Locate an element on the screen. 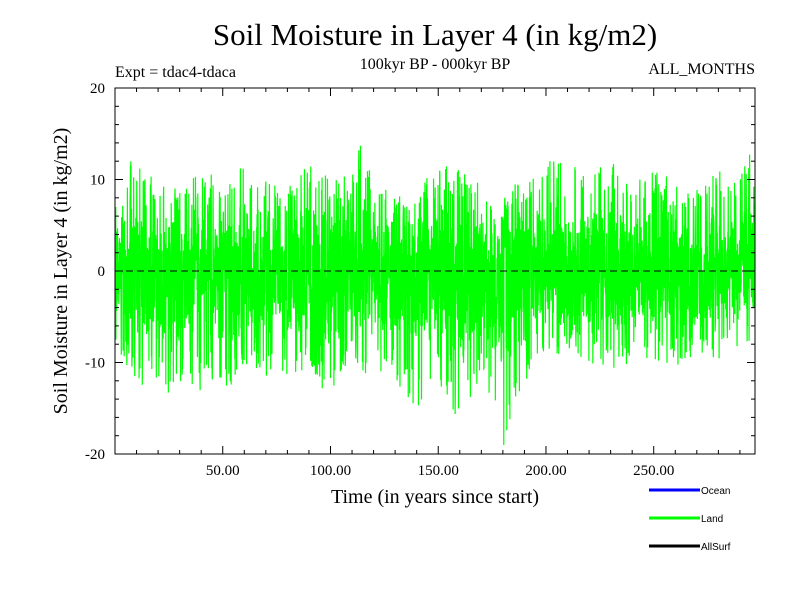 This screenshot has height=600, width=800. legend: Ocean Land AllSurf is located at coordinates (690, 519).